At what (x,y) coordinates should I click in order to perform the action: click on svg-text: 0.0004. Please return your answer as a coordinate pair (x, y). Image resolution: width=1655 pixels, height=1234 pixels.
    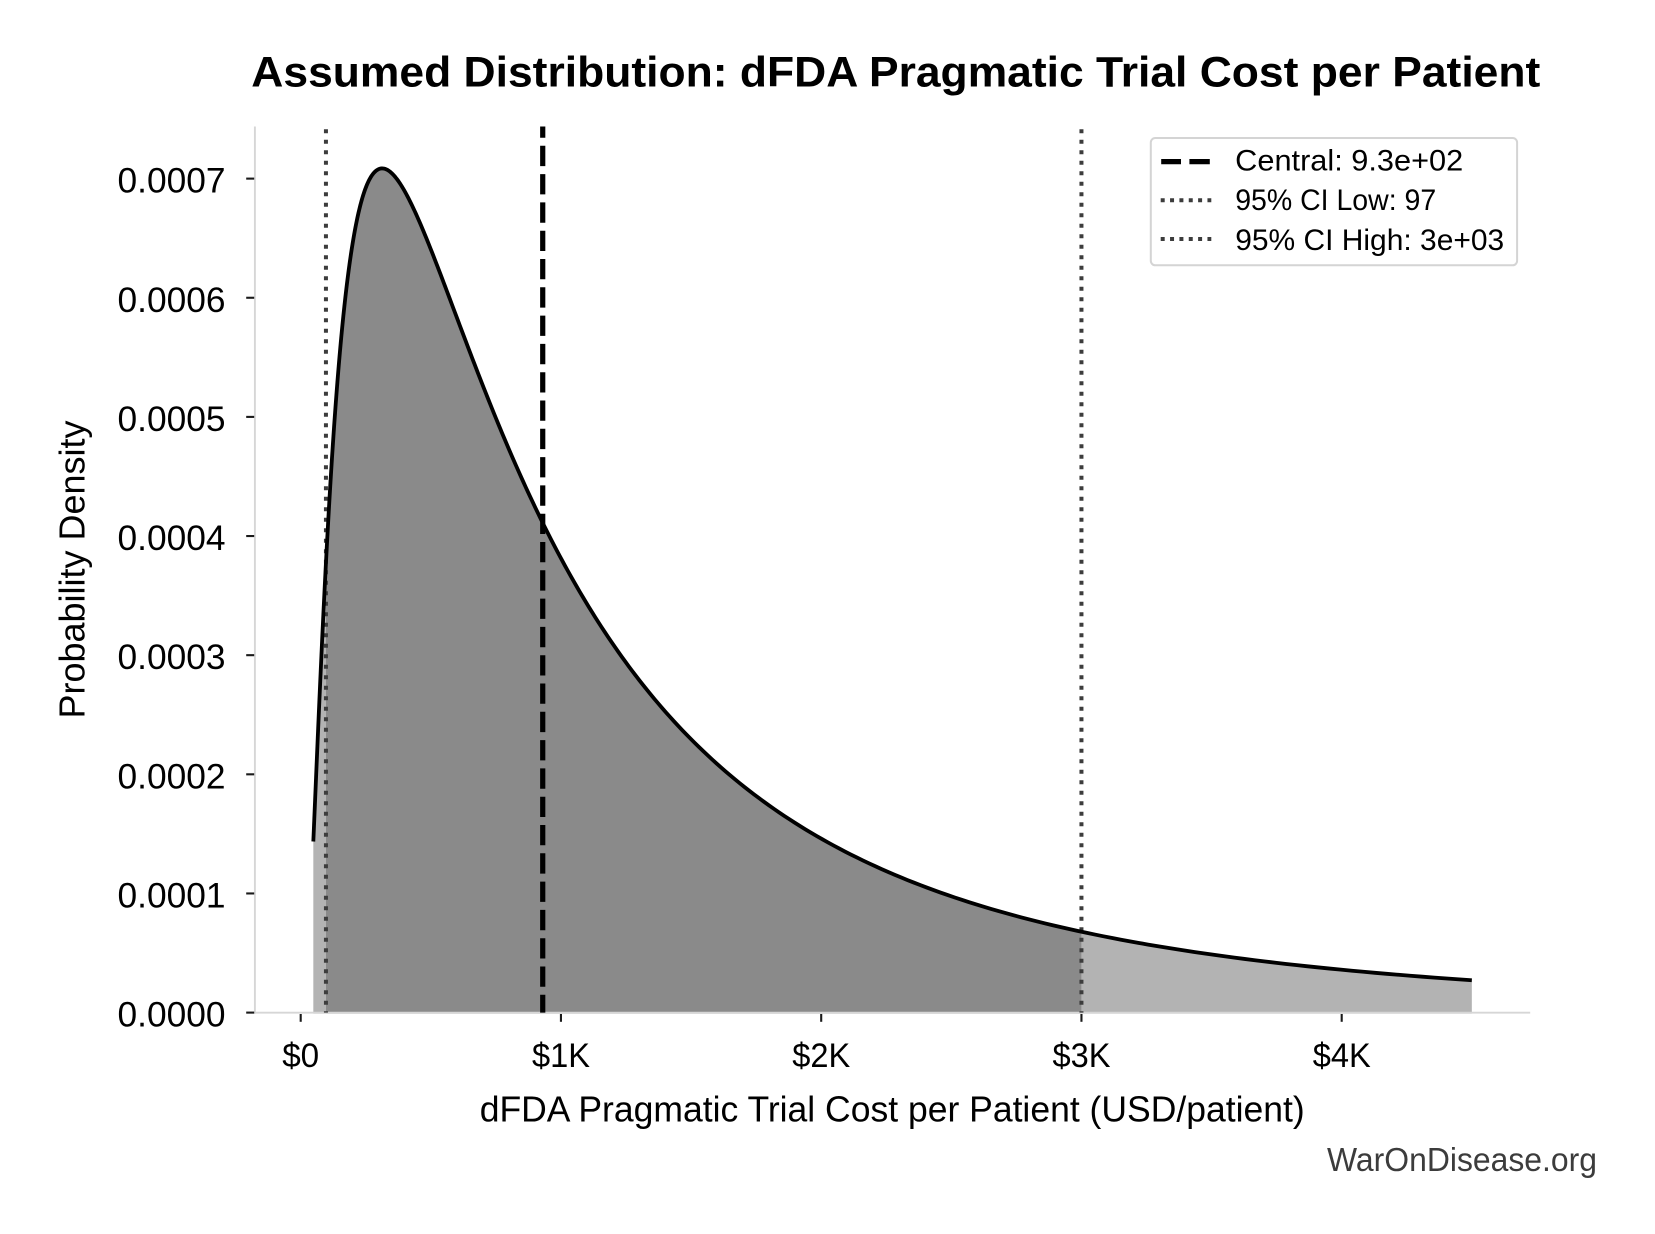
    Looking at the image, I should click on (172, 538).